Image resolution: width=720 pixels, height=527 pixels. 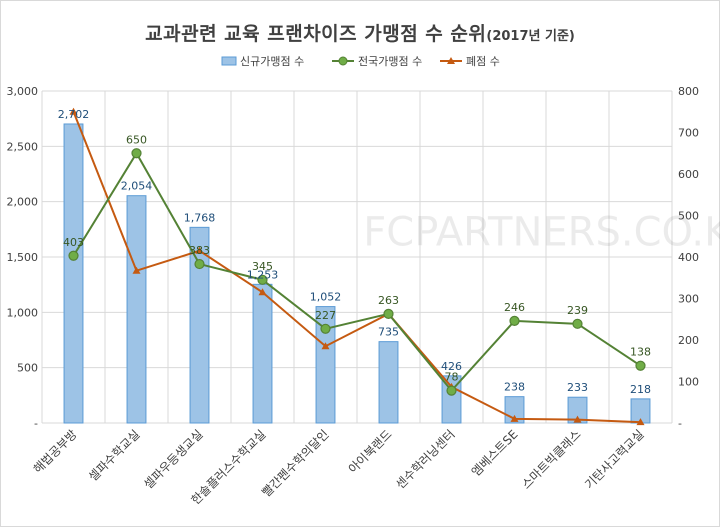 What do you see at coordinates (326, 297) in the screenshot?
I see `bar-data-label: 1,052` at bounding box center [326, 297].